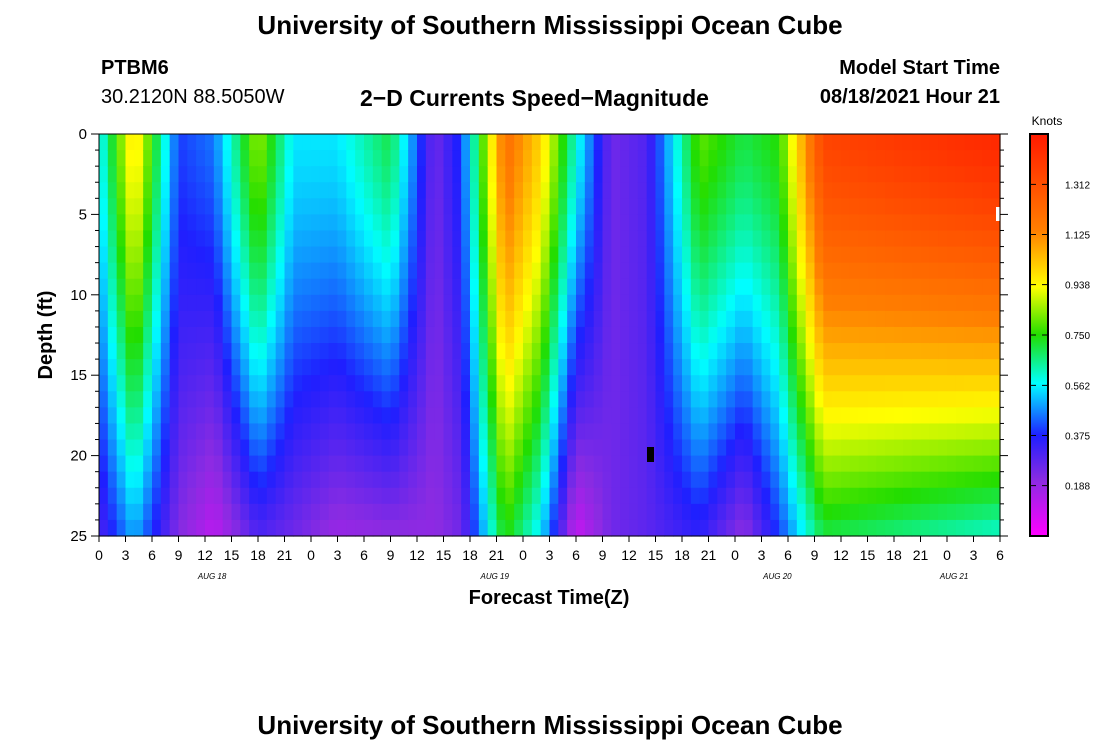 This screenshot has width=1100, height=750. Describe the element at coordinates (1047, 121) in the screenshot. I see `colorbar-unit-label: Knots` at that location.